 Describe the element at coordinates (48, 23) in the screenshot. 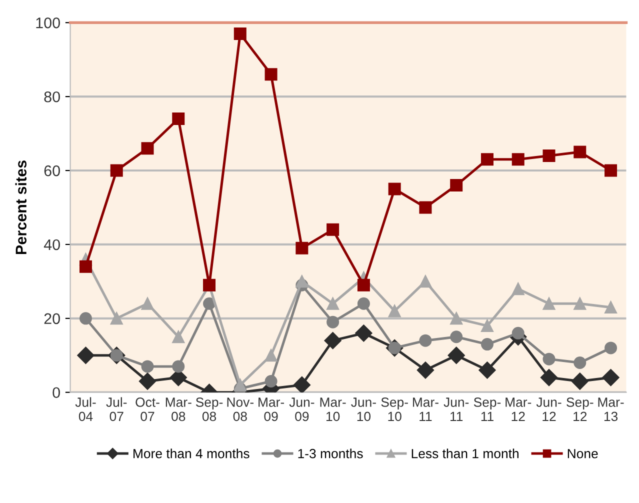

I see `y-tick-label: 100` at that location.